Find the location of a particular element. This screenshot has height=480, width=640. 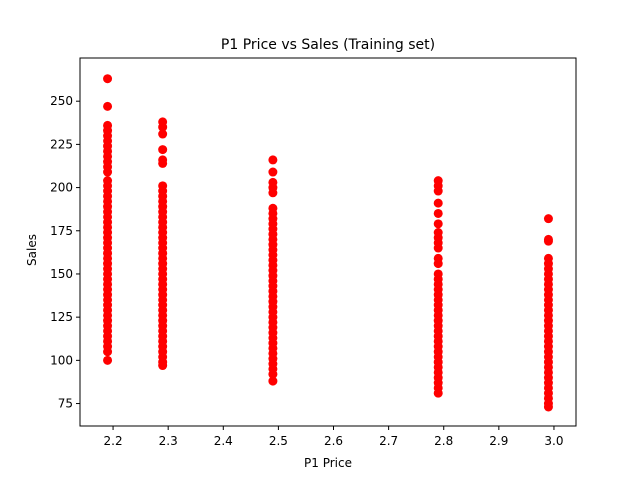

y-tick-label: 100 is located at coordinates (61, 360).